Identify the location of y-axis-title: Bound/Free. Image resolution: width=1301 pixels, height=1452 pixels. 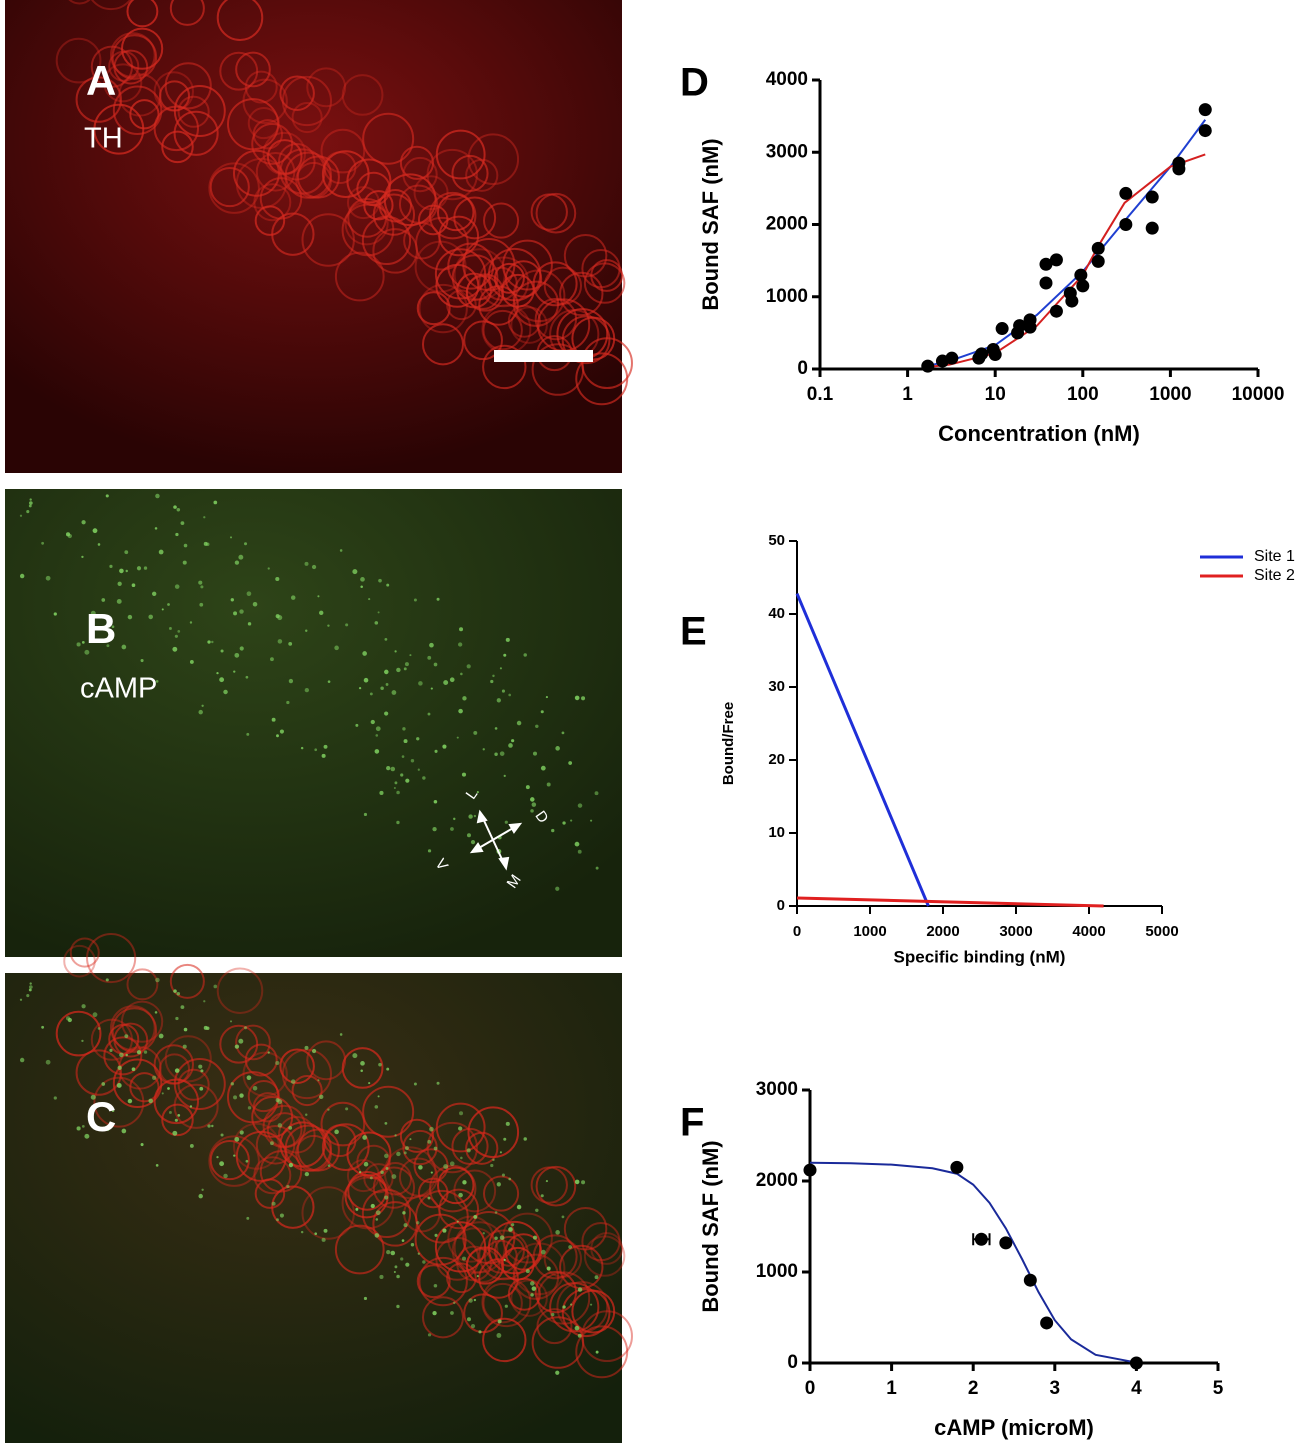
(728, 743).